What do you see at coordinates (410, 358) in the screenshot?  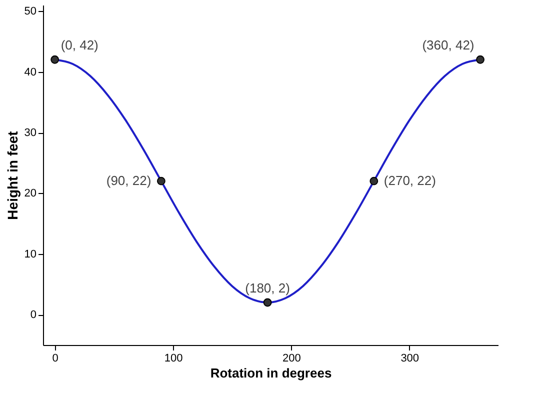 I see `x-tick-label: 300` at bounding box center [410, 358].